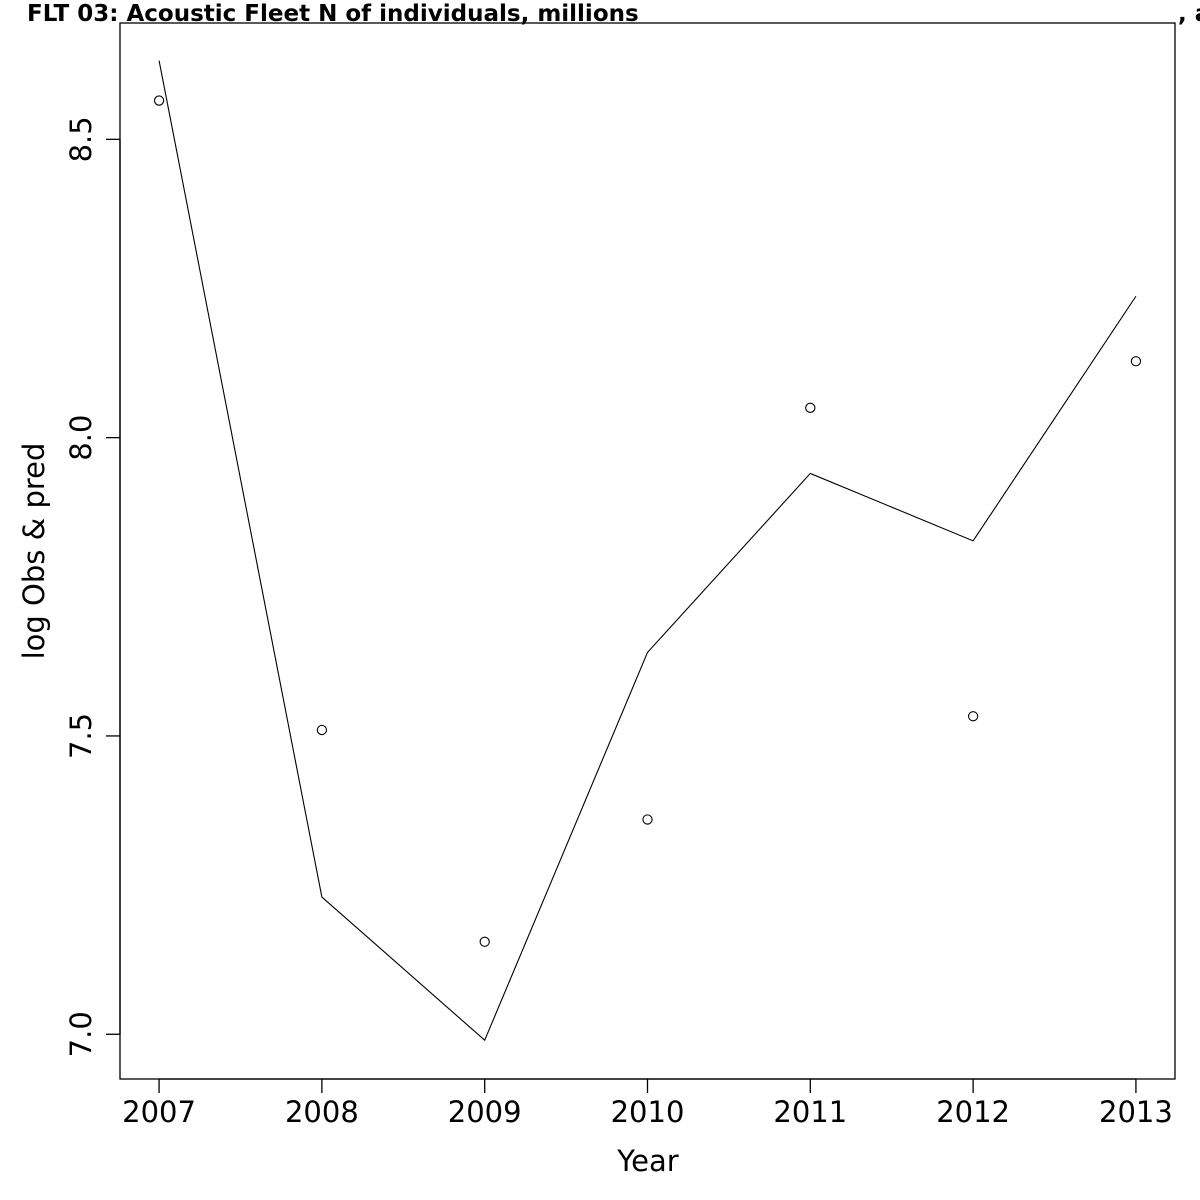  What do you see at coordinates (322, 1112) in the screenshot?
I see `x-tick-label: 2008` at bounding box center [322, 1112].